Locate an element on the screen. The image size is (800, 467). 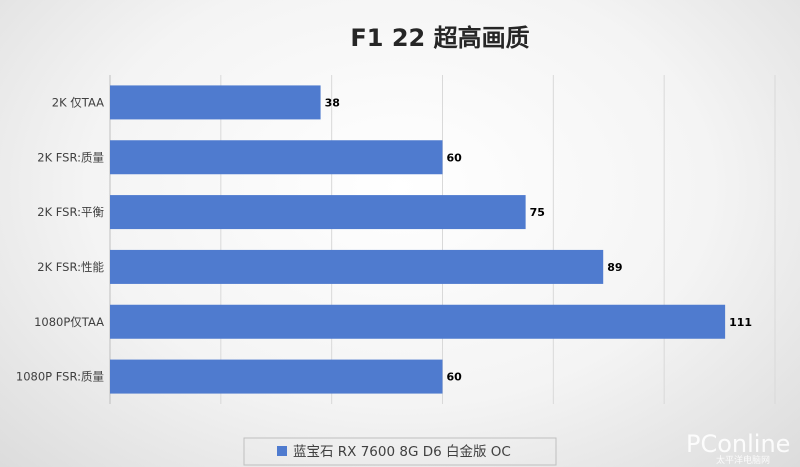
category-label: 1080P仅TAA is located at coordinates (69, 322).